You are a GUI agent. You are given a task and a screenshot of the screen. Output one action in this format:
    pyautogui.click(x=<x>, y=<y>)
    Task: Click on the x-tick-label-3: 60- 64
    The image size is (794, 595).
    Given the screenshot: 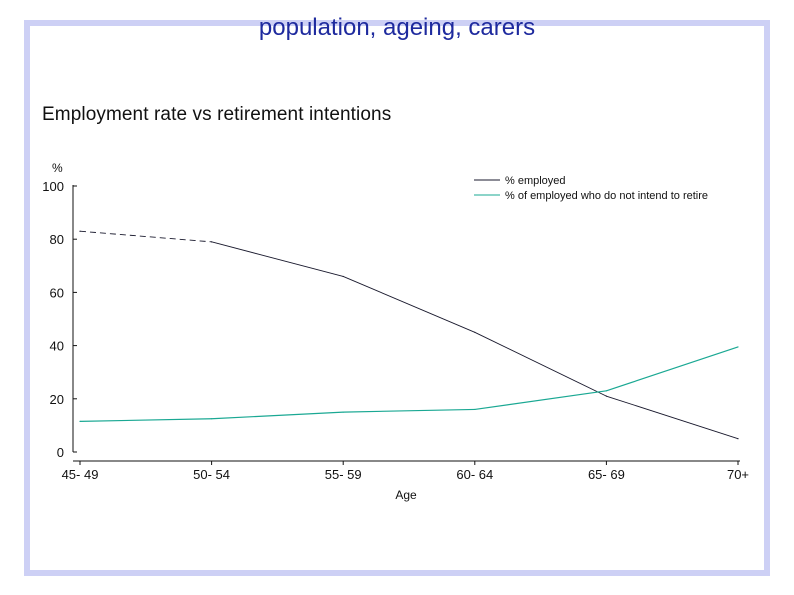 What is the action you would take?
    pyautogui.click(x=474, y=474)
    